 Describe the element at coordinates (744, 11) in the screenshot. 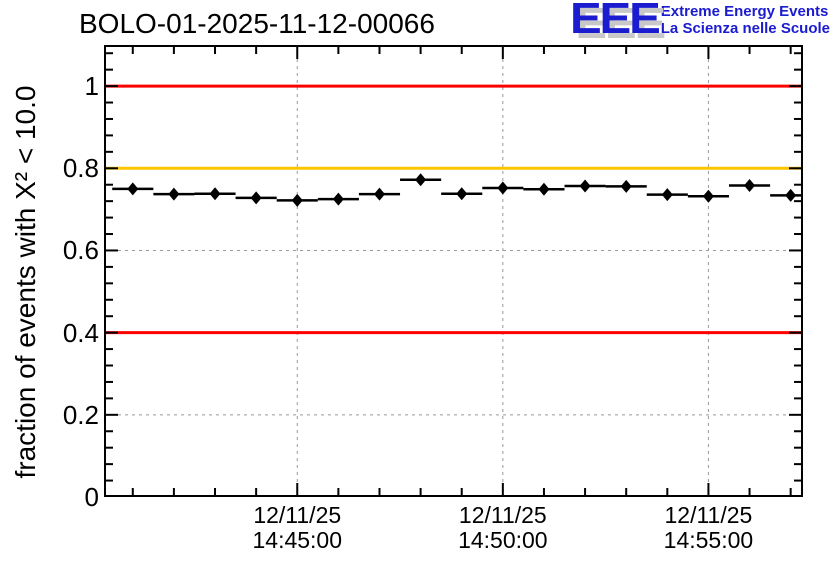

I see `eee-logo-line1: Extreme Energy Events` at that location.